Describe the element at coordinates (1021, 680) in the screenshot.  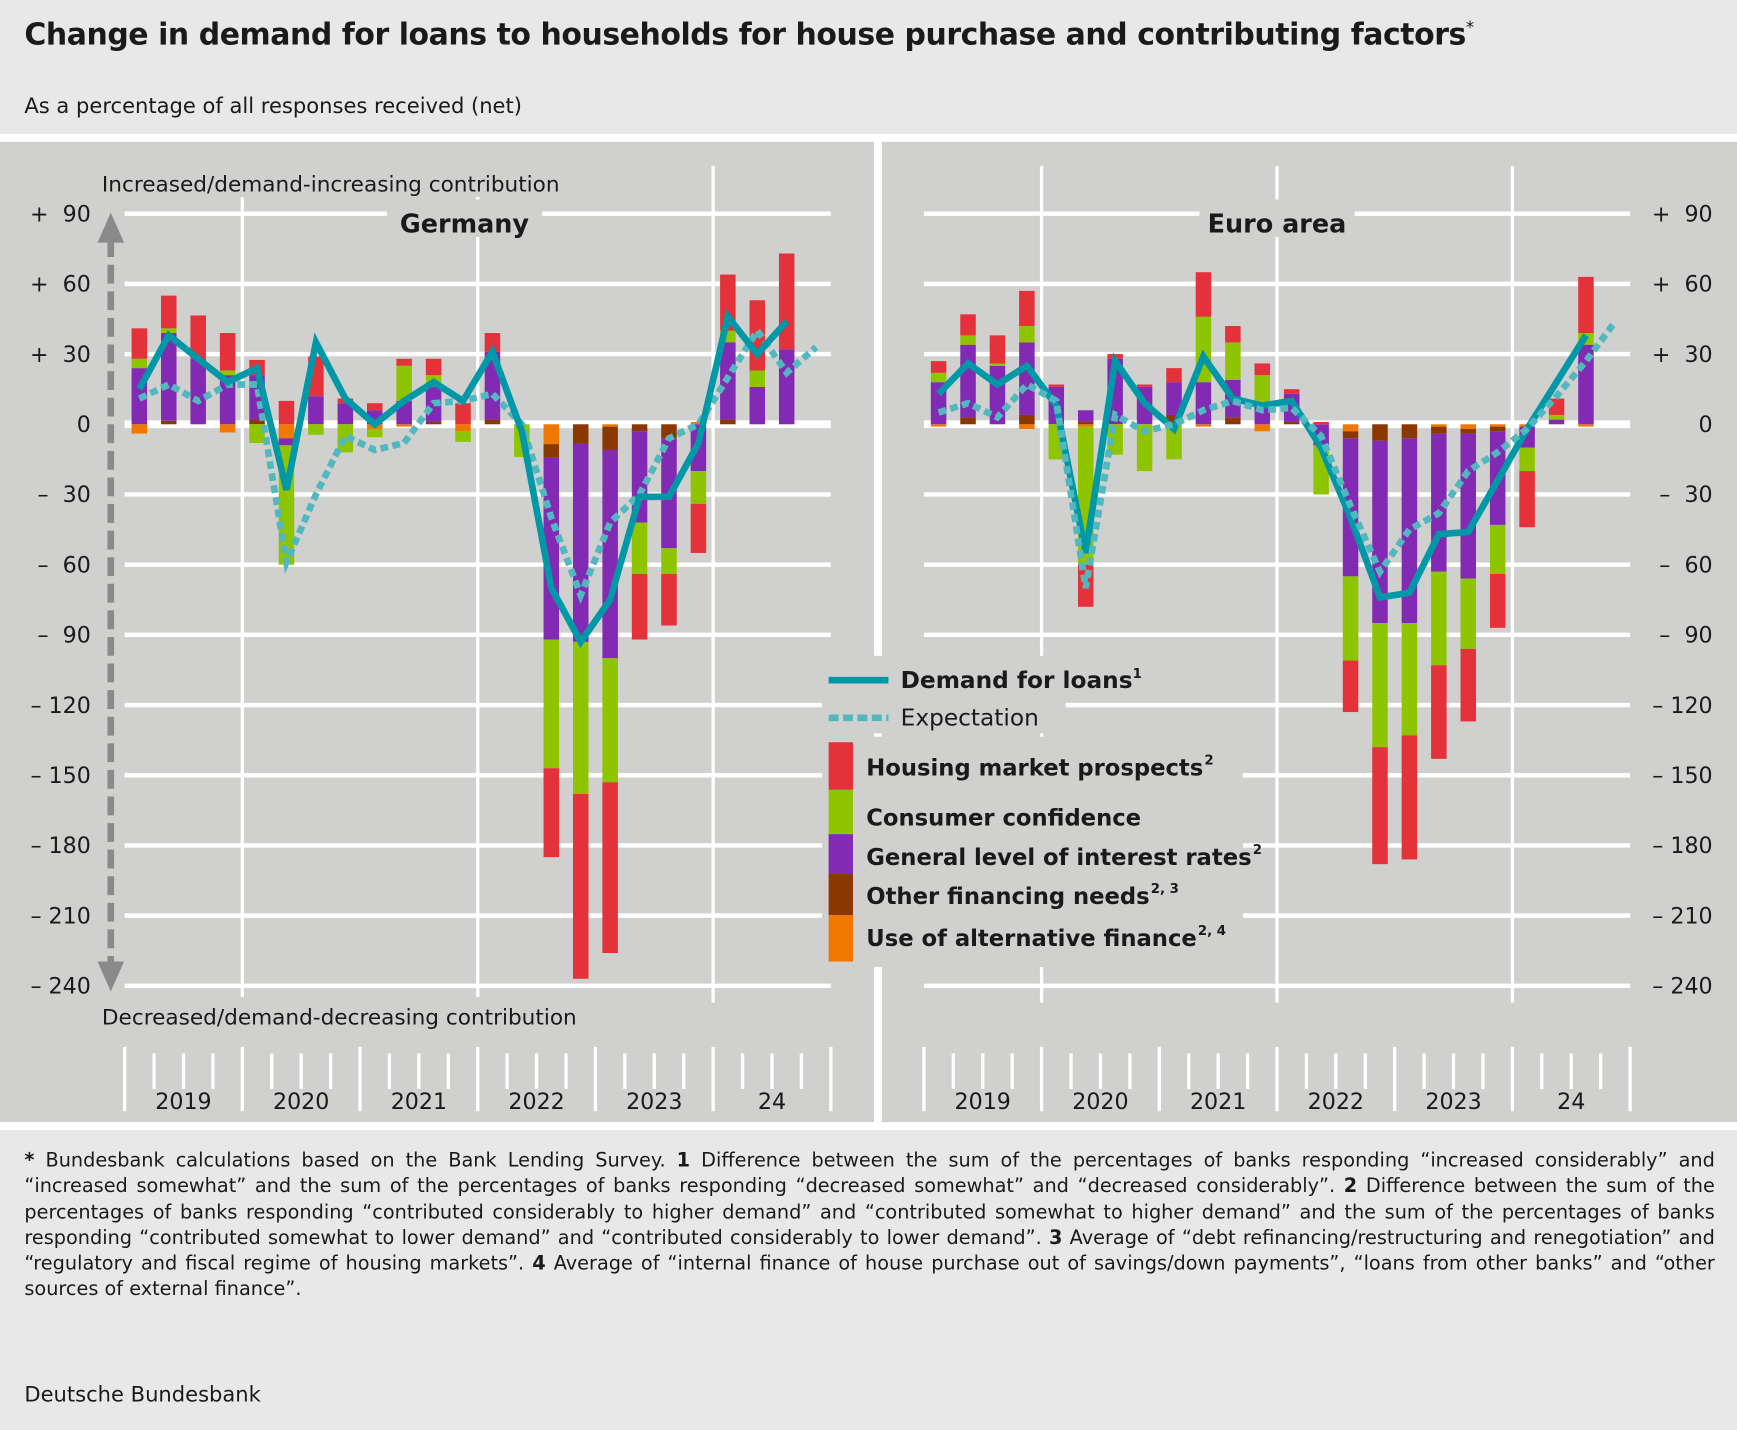
I see `legend-demand-label: Demand for loans1` at that location.